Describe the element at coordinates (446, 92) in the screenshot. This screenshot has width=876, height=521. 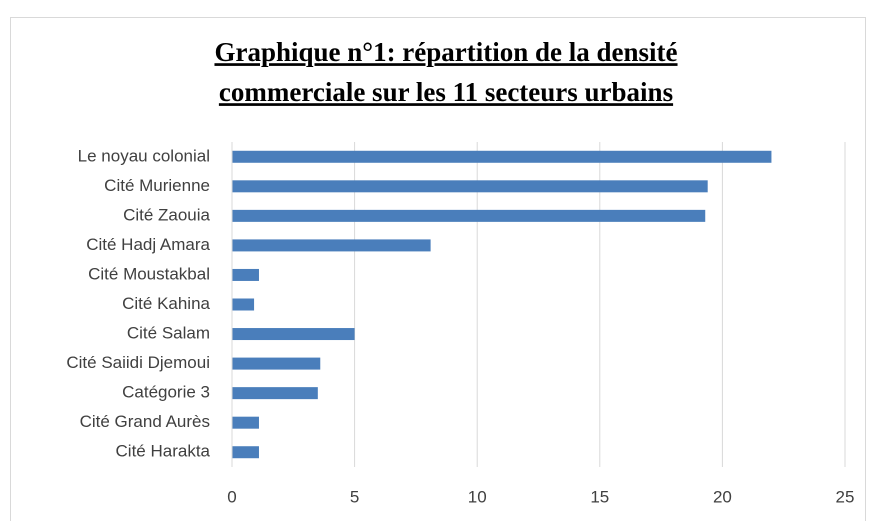
I see `chart-title: commerciale sur les 11 secteurs urbains` at that location.